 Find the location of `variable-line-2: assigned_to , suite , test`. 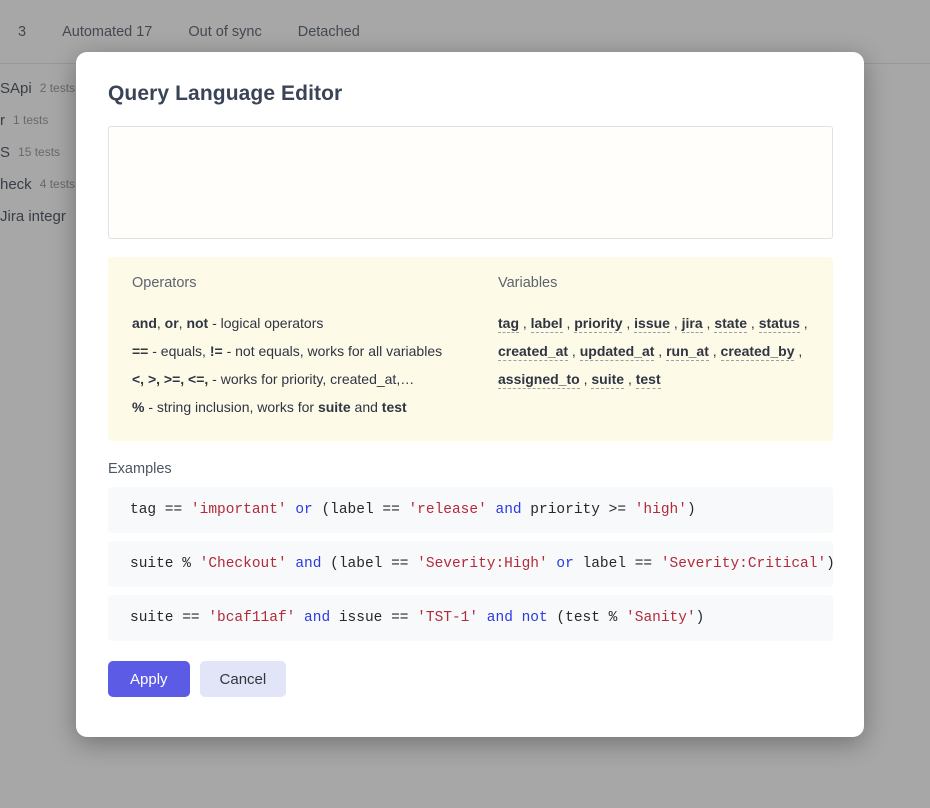

variable-line-2: assigned_to , suite , test is located at coordinates (579, 380).